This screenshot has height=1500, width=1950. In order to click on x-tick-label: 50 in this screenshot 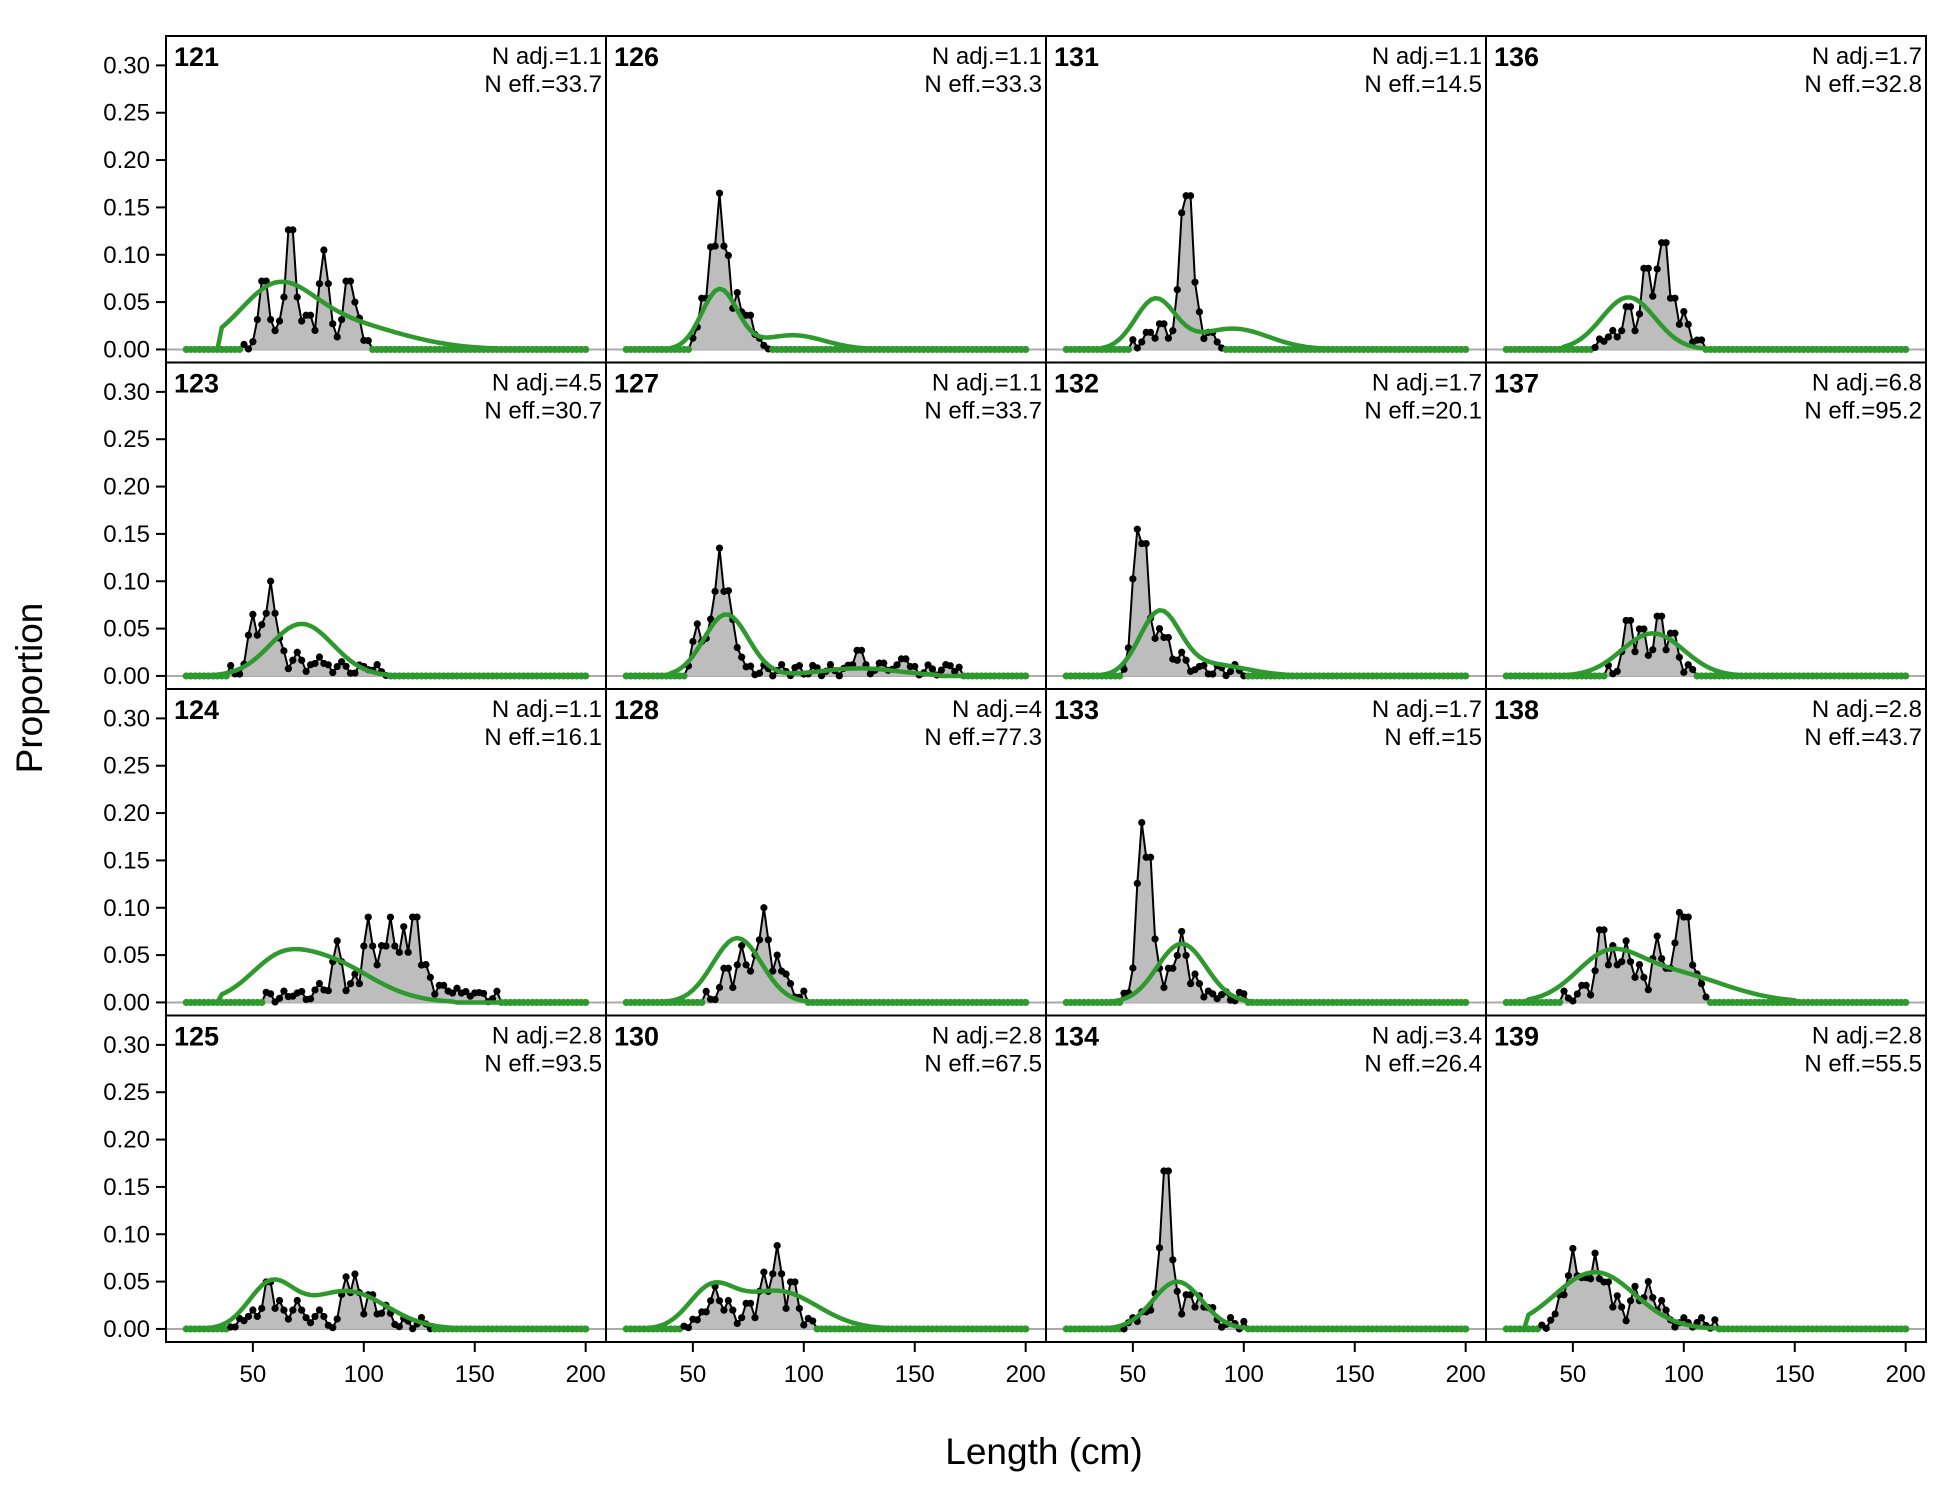, I will do `click(253, 1374)`.